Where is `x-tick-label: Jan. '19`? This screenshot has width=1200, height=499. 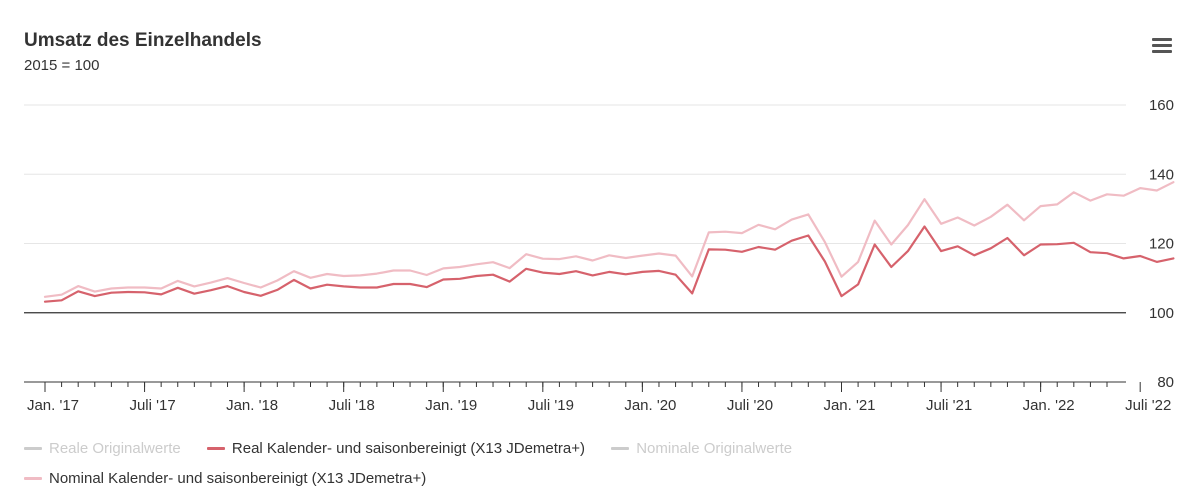
x-tick-label: Jan. '19 is located at coordinates (451, 405).